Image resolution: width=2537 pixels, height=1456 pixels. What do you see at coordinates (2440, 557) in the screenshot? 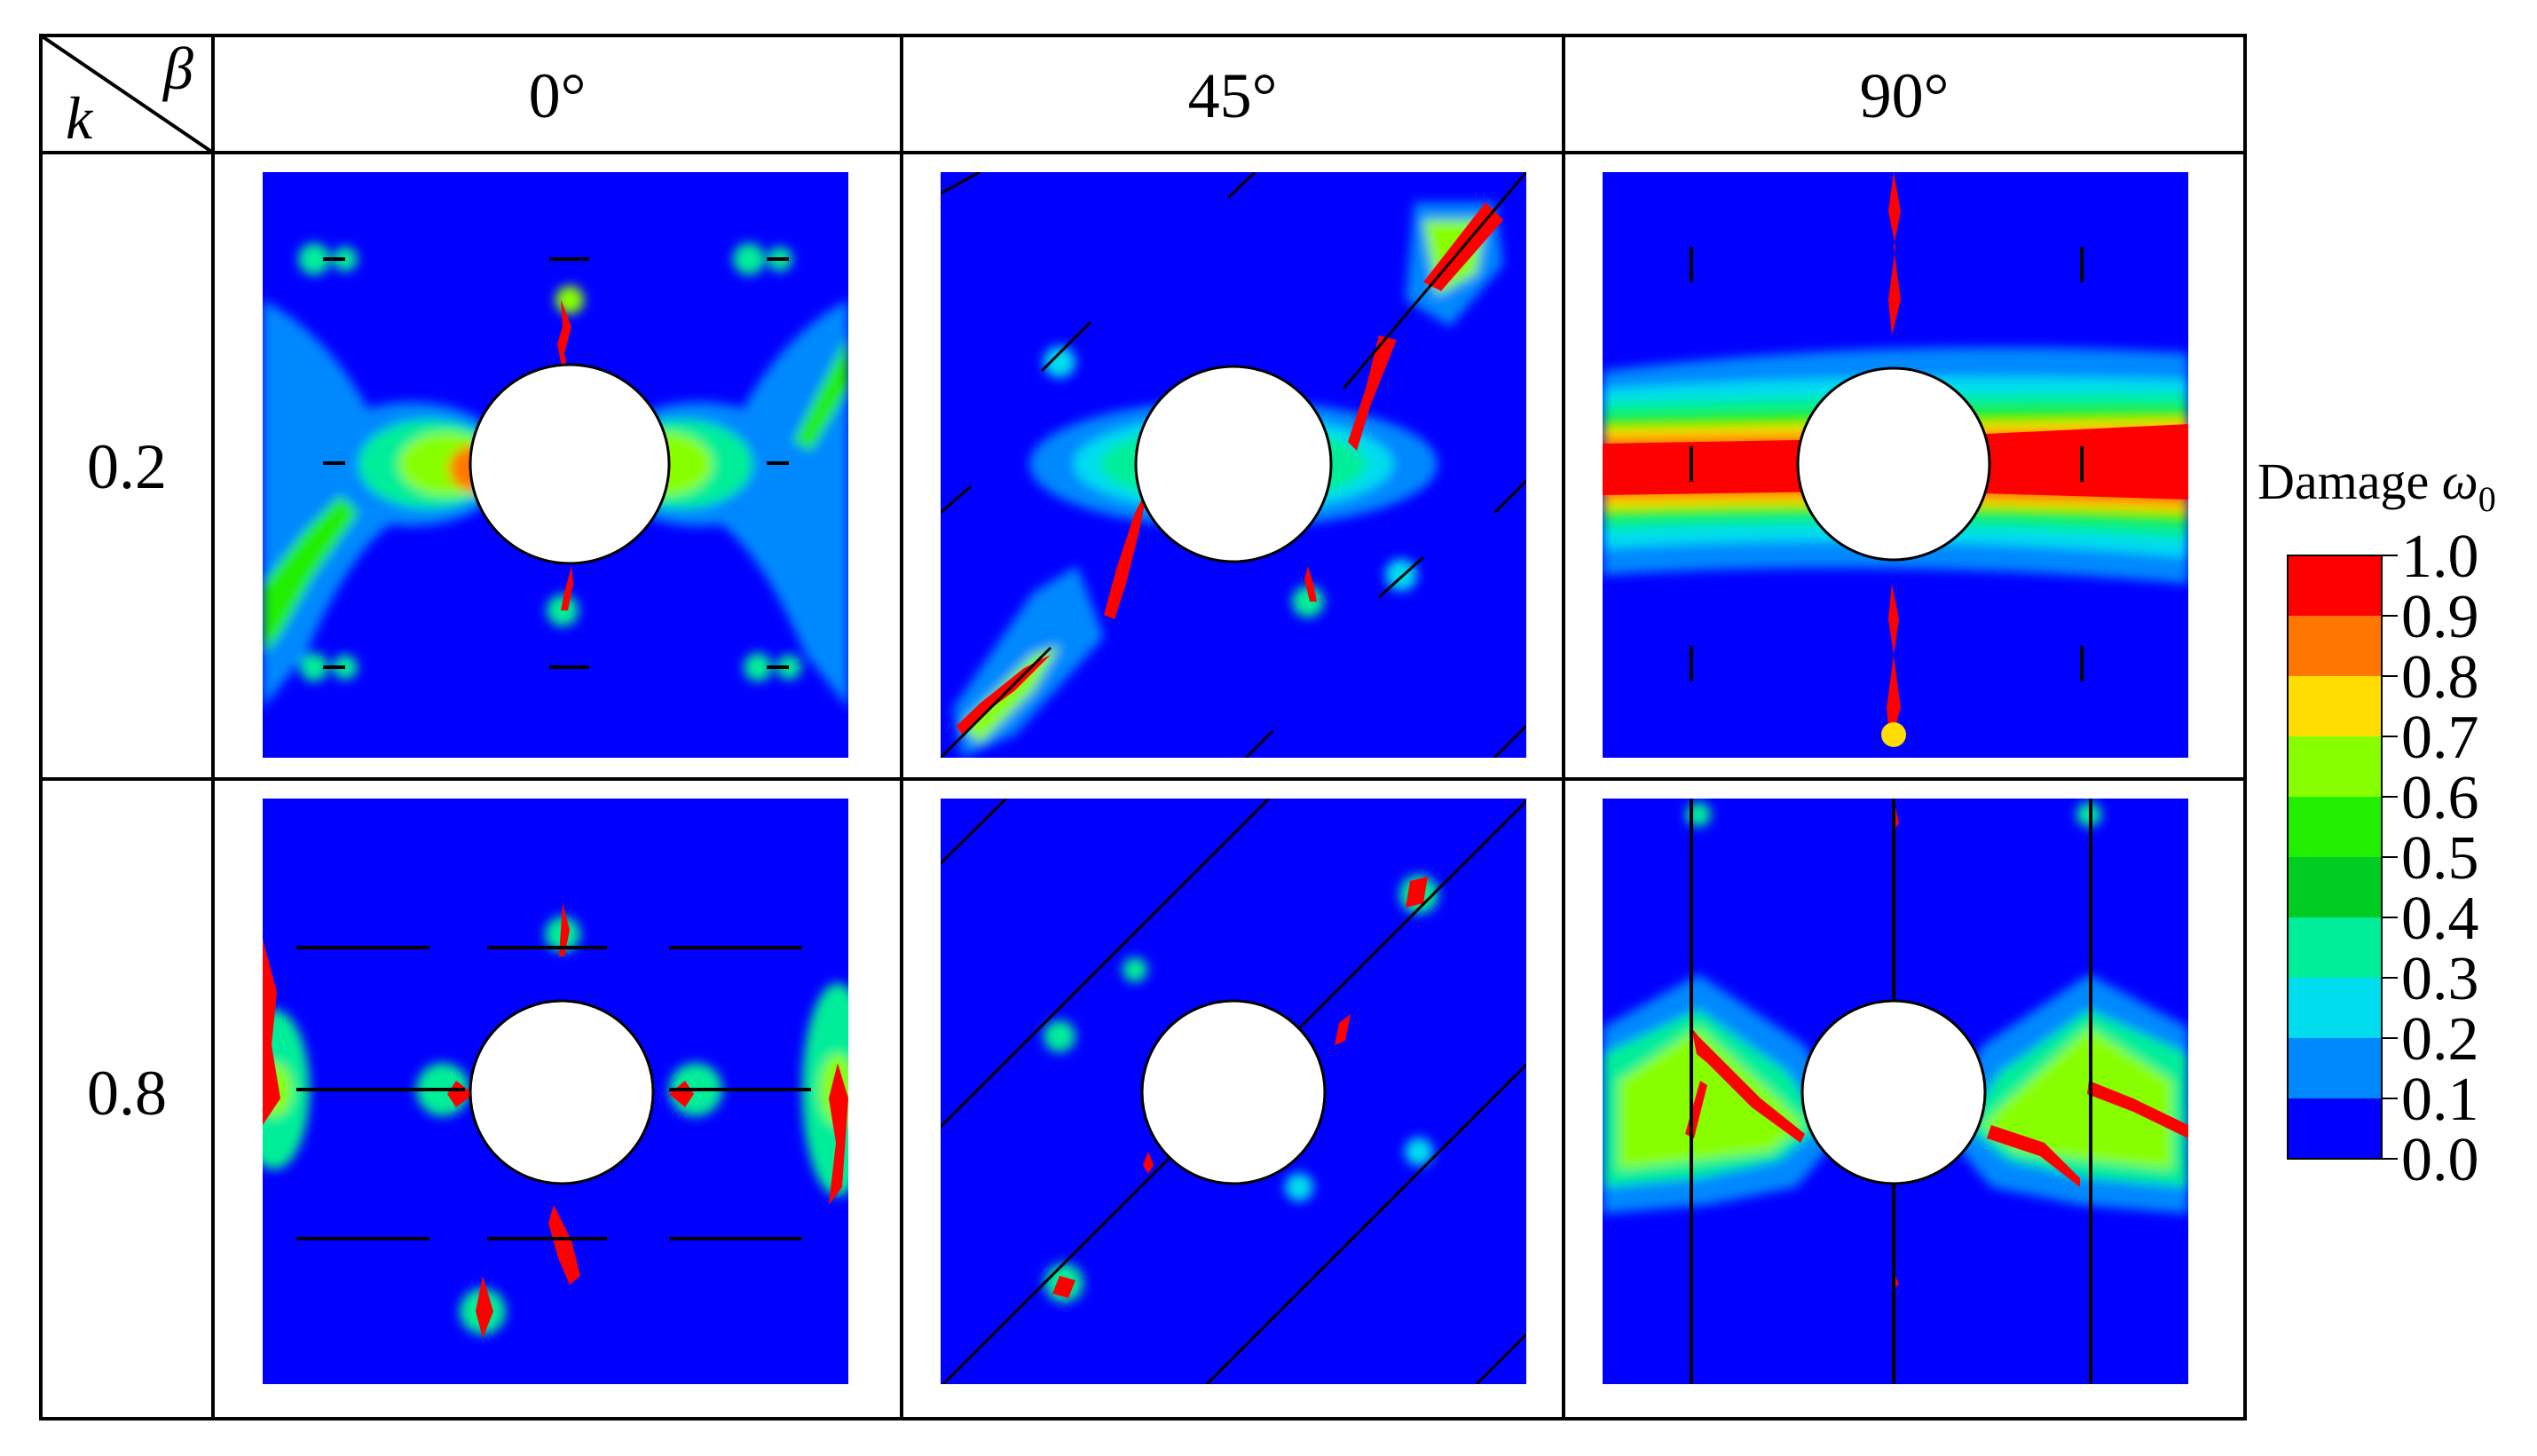
I see `legend-tick-label: 1.0` at bounding box center [2440, 557].